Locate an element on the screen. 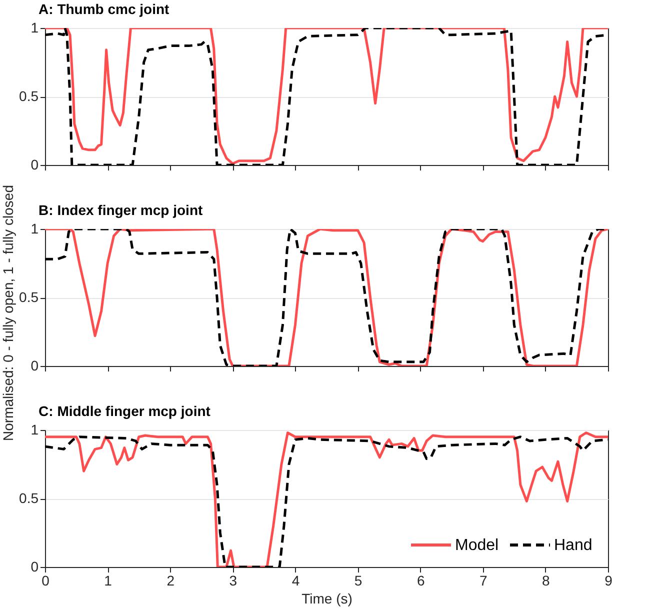  x-tick-label: 3 is located at coordinates (233, 580).